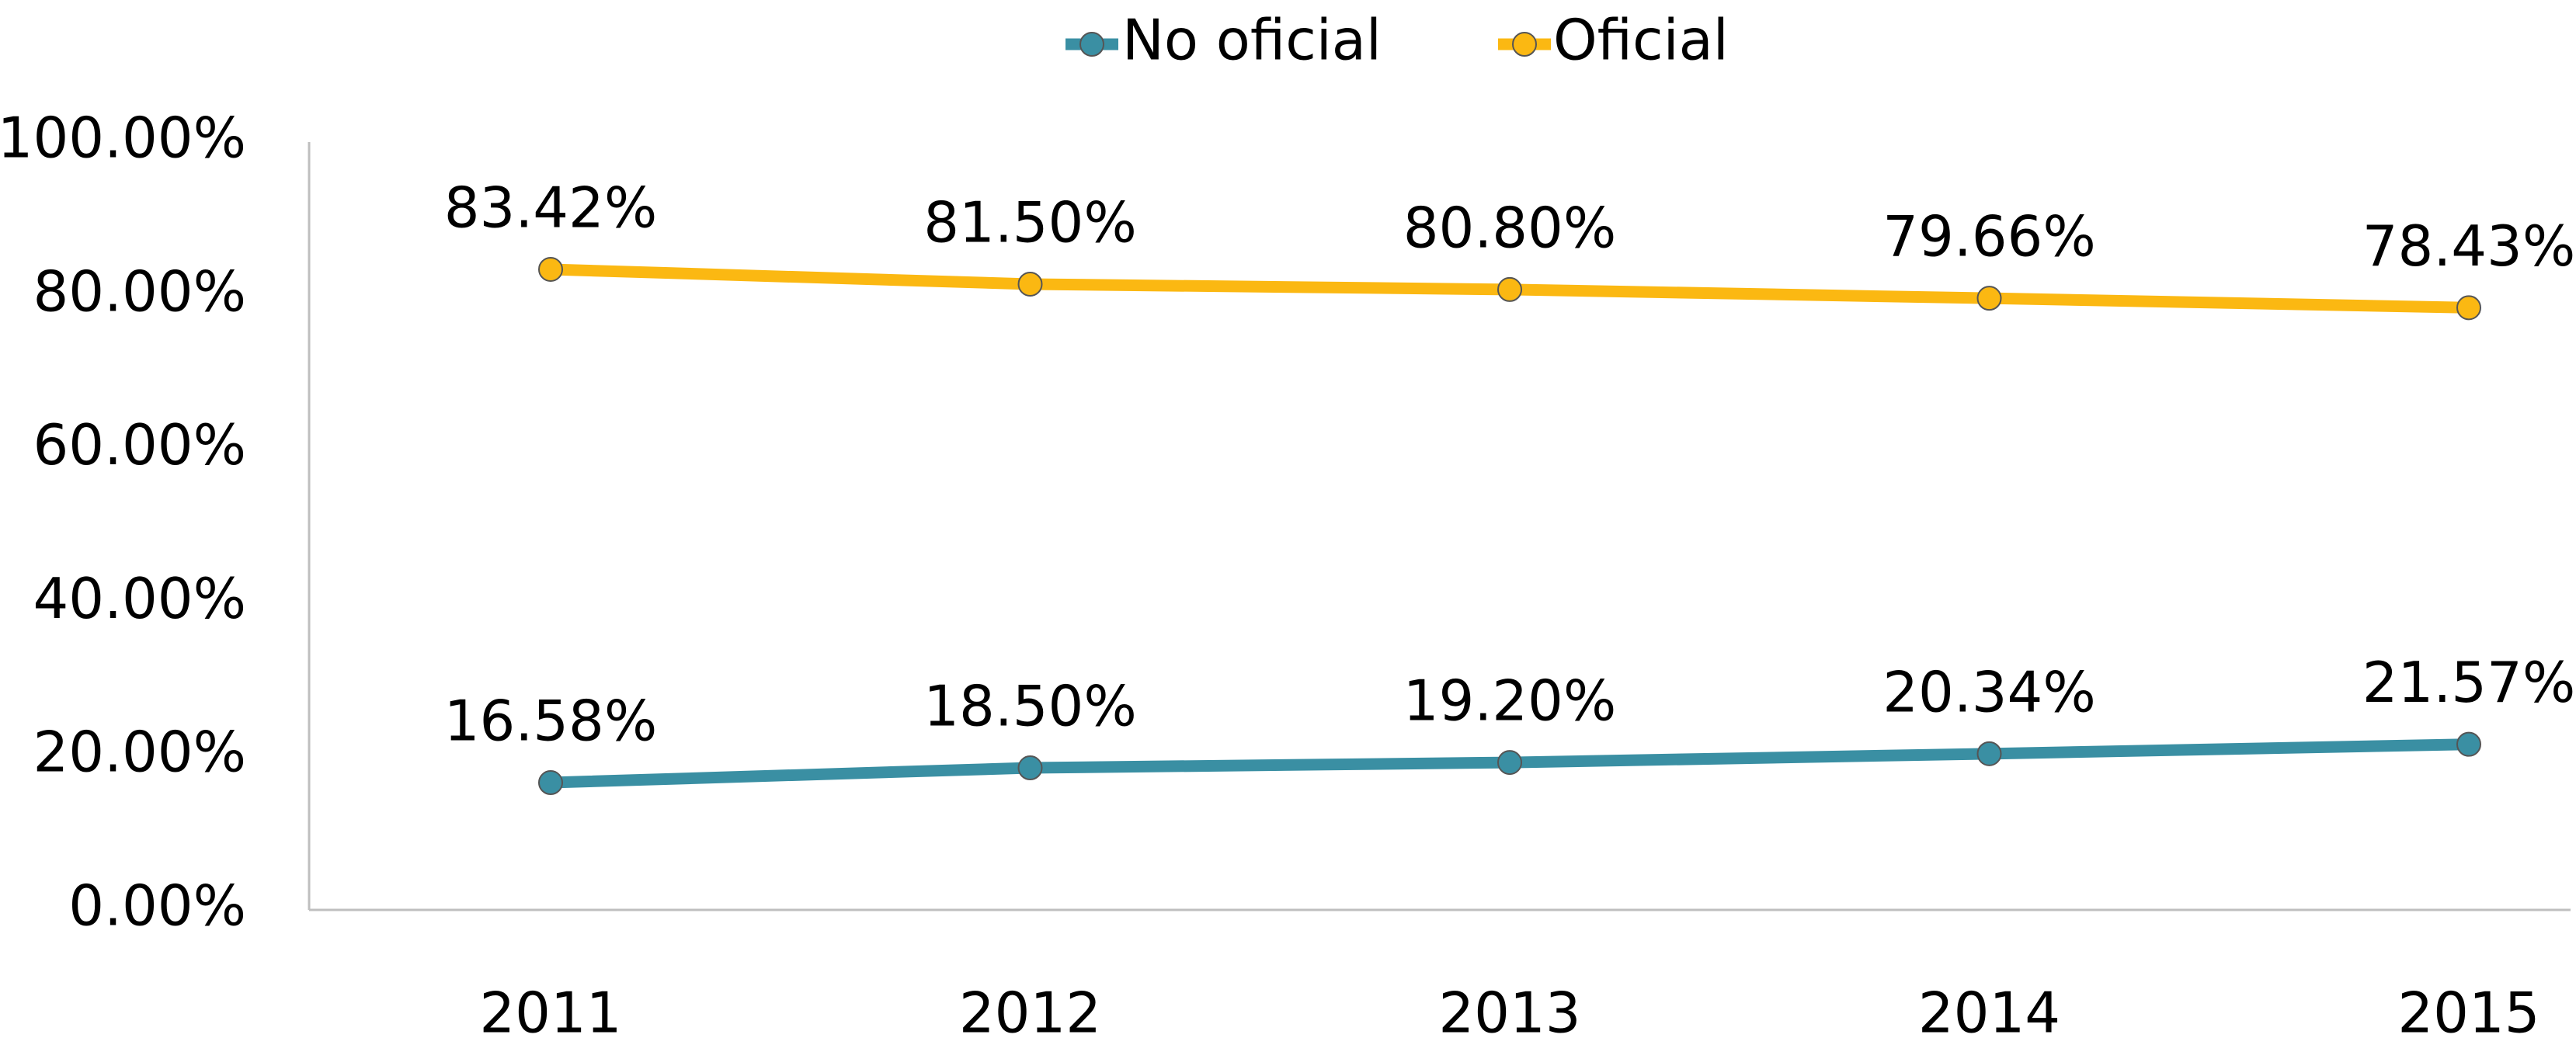 The image size is (2576, 1045). What do you see at coordinates (2469, 682) in the screenshot?
I see `data-label: 21.57%` at bounding box center [2469, 682].